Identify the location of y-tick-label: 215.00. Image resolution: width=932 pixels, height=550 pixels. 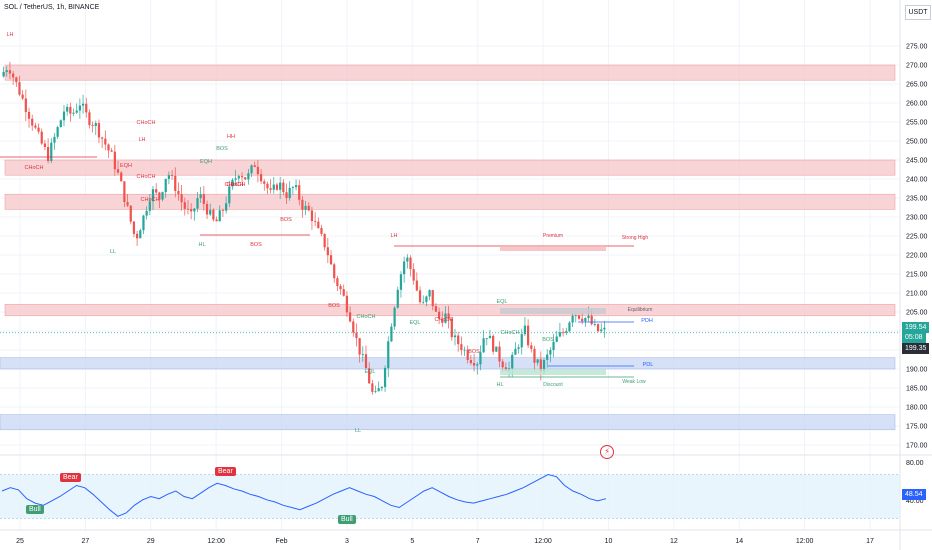
(917, 275).